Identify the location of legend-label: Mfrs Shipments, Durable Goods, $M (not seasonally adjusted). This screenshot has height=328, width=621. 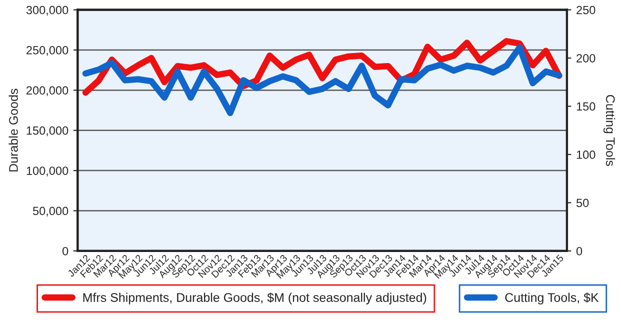
(254, 298).